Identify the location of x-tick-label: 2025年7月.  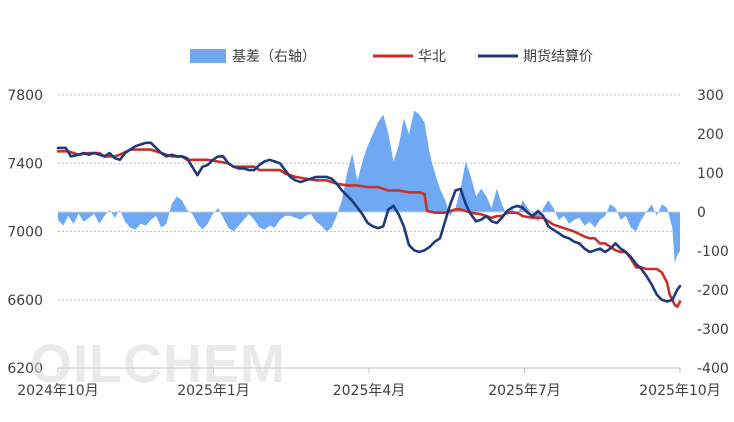
(524, 391).